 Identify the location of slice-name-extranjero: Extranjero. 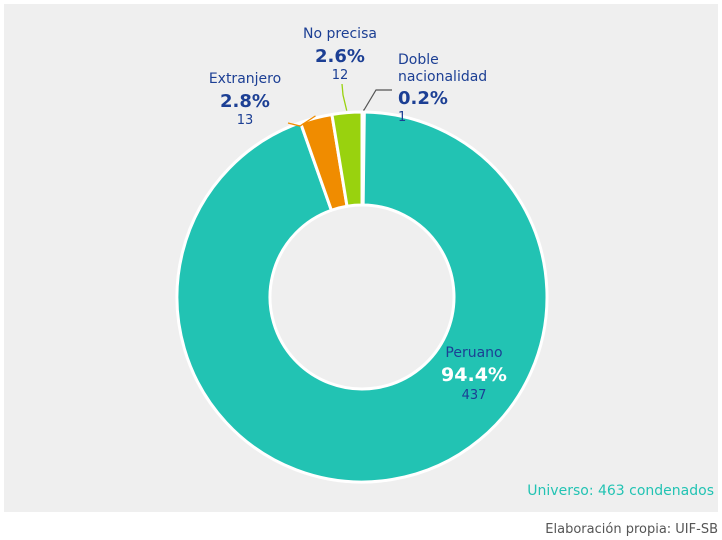
(245, 79).